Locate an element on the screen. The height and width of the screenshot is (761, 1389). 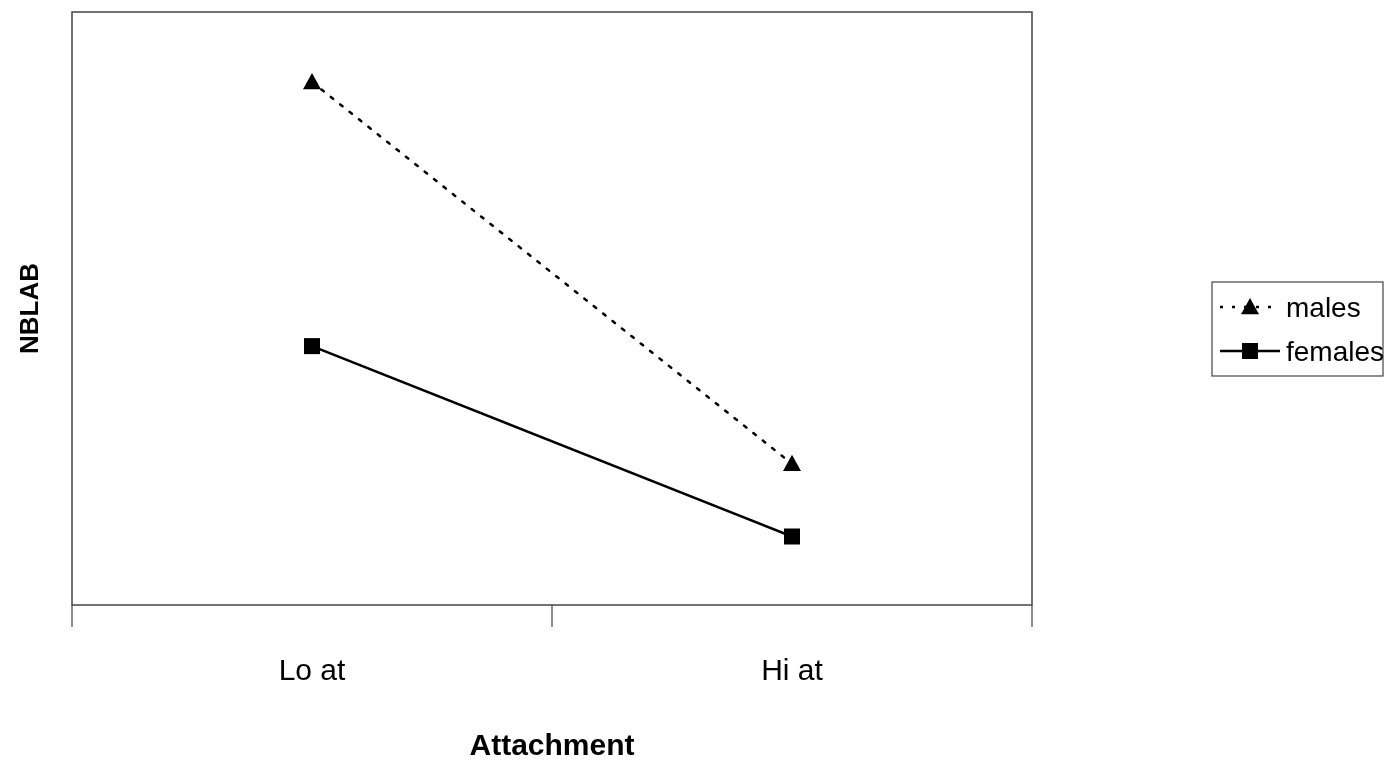
x-tick-label: Lo at is located at coordinates (312, 669).